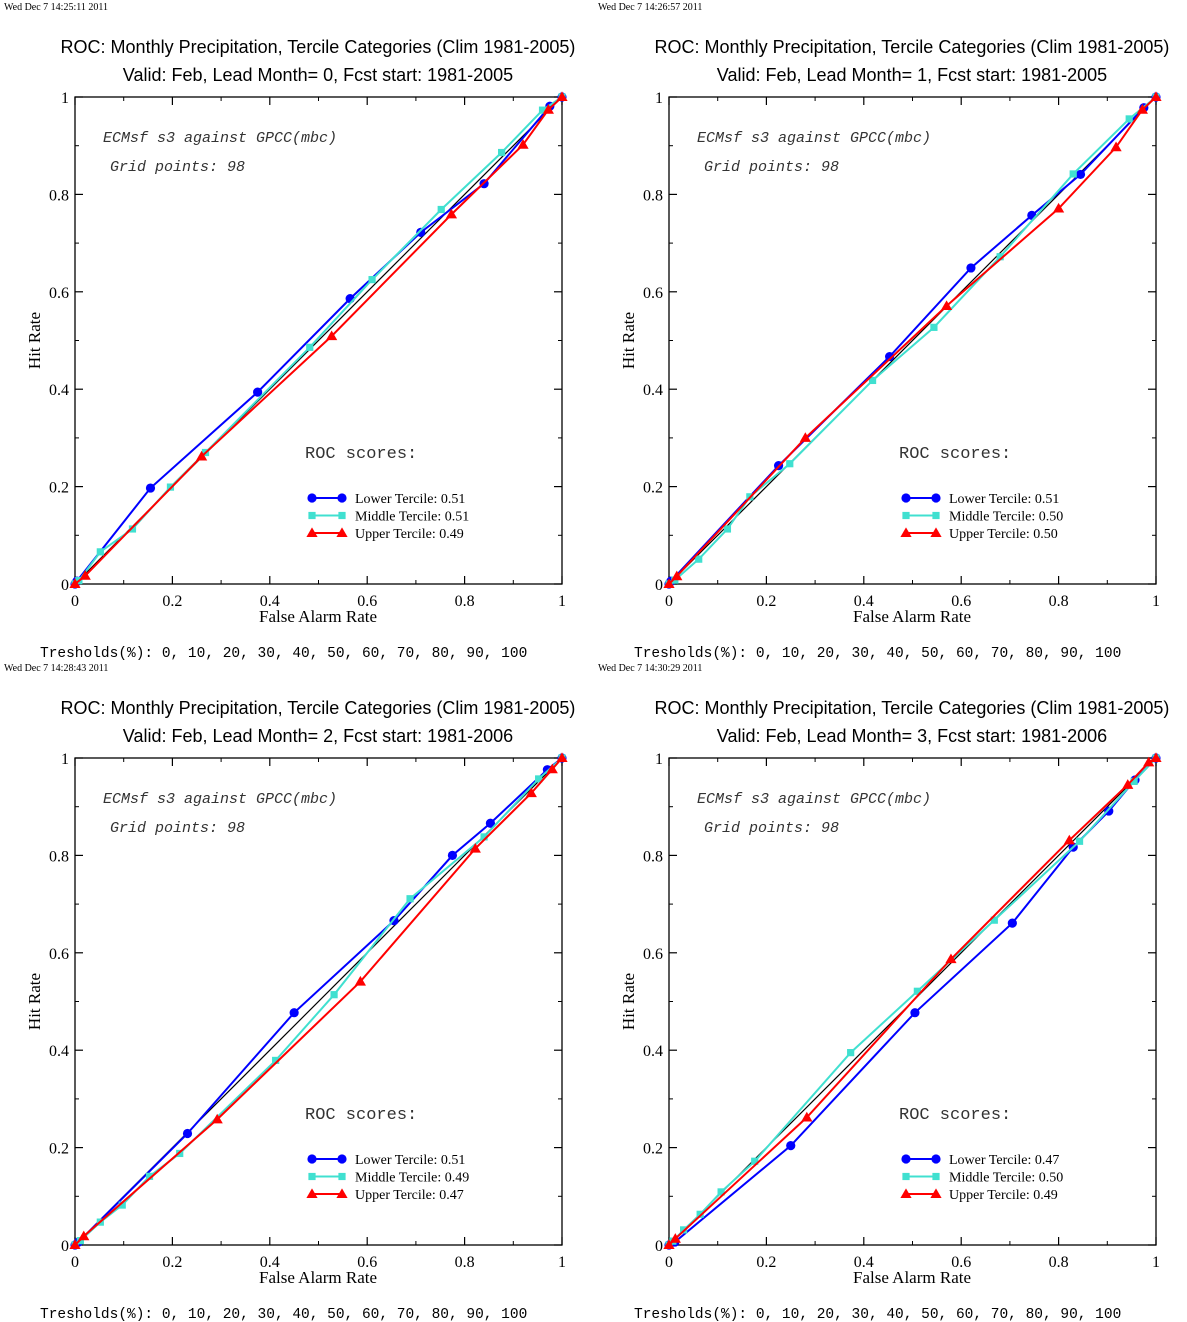 Image resolution: width=1187 pixels, height=1322 pixels. I want to click on y-tick-label: 0.4, so click(59, 1051).